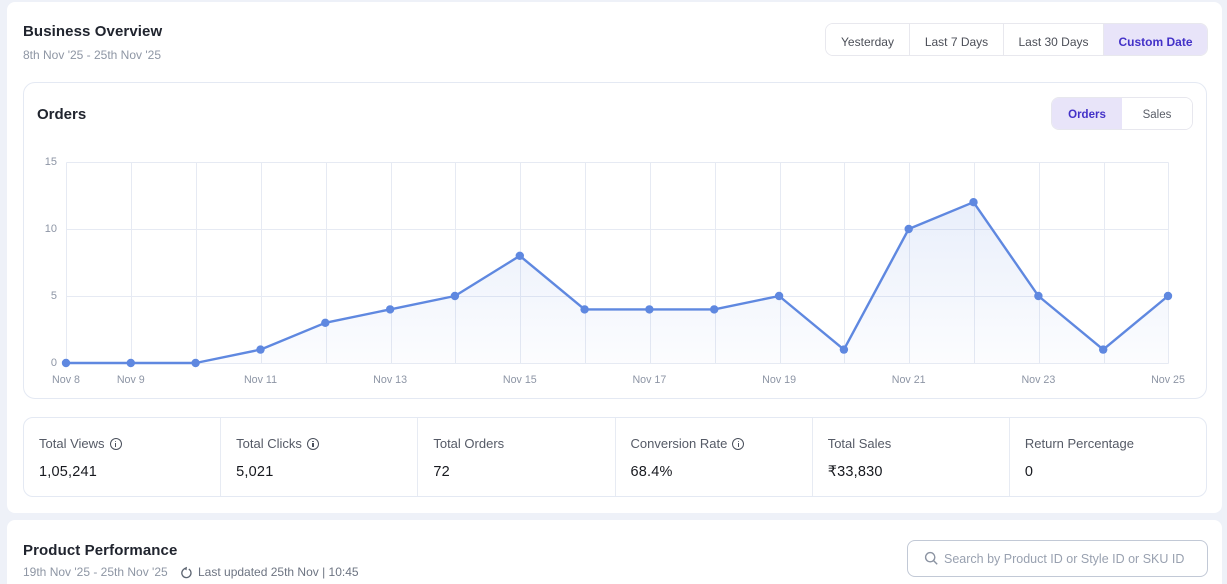 This screenshot has width=1227, height=584. Describe the element at coordinates (51, 162) in the screenshot. I see `svg-text: 15` at that location.